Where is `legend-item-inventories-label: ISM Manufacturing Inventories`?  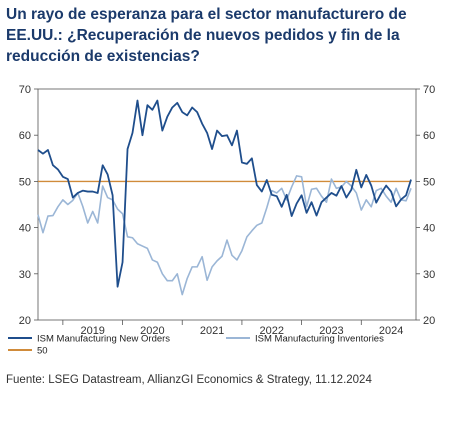
legend-item-inventories-label: ISM Manufacturing Inventories is located at coordinates (319, 339).